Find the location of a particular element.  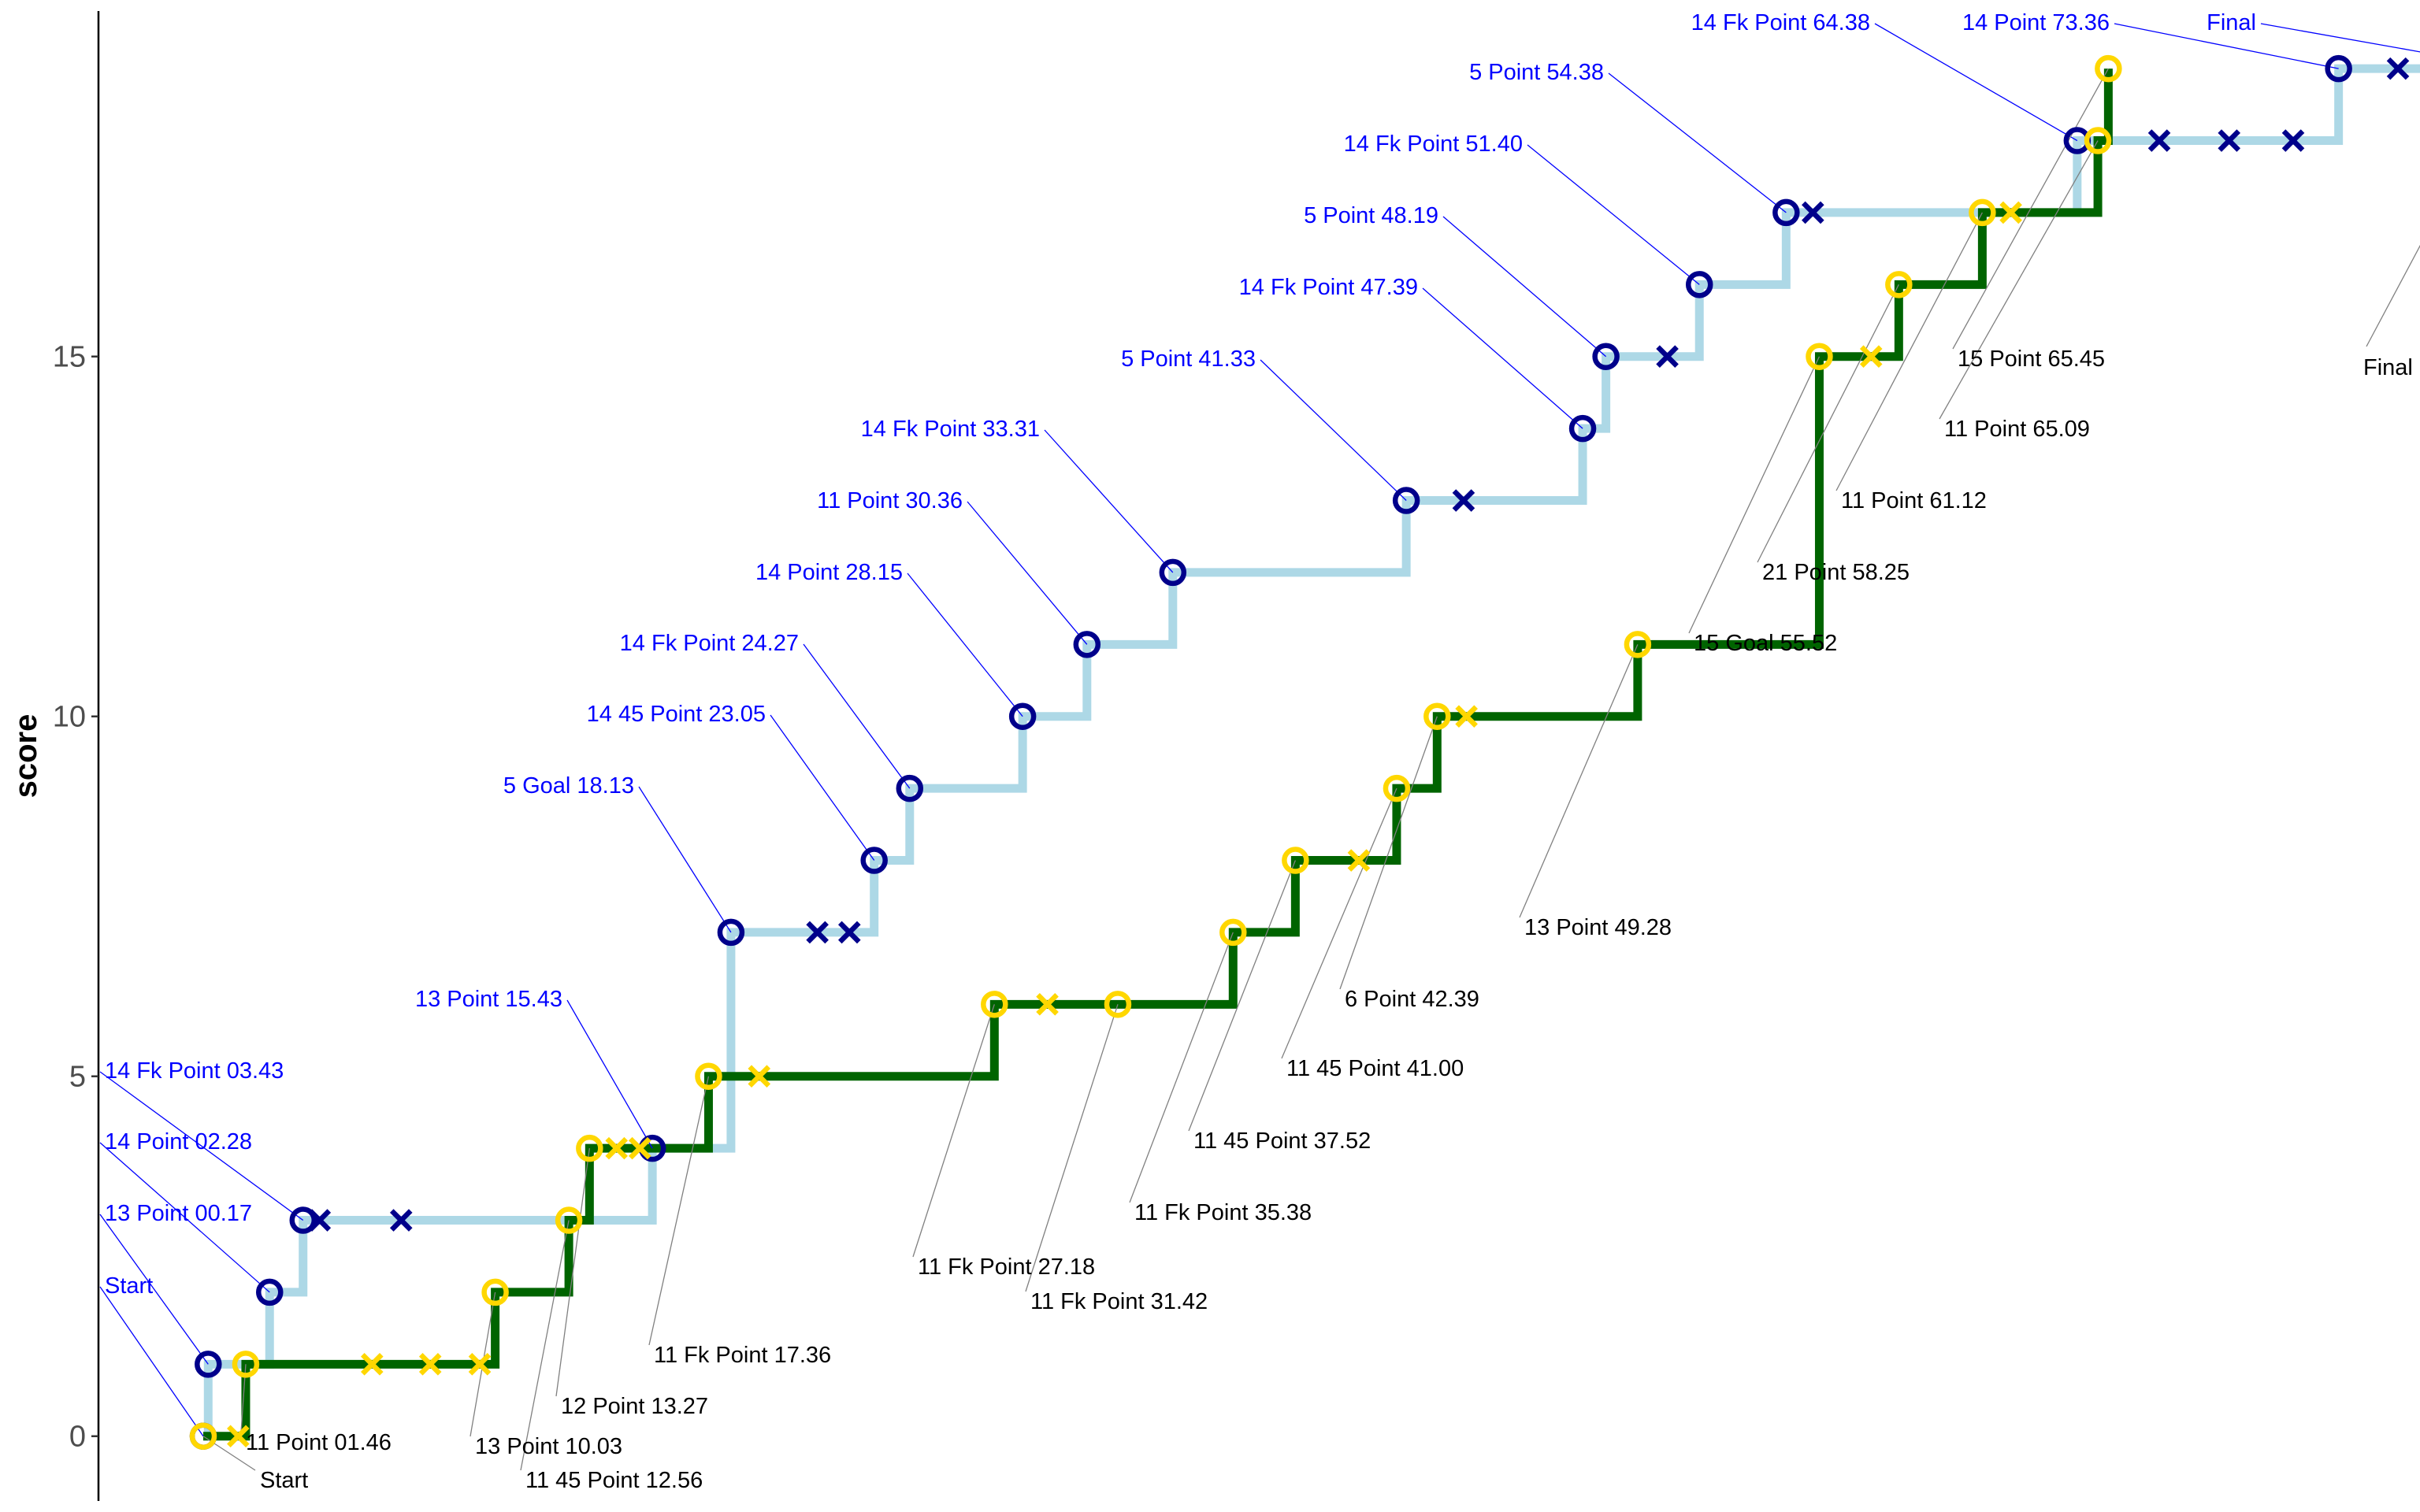

series-1-event-label: 14 Fk Point 47.39 is located at coordinates (1328, 287).